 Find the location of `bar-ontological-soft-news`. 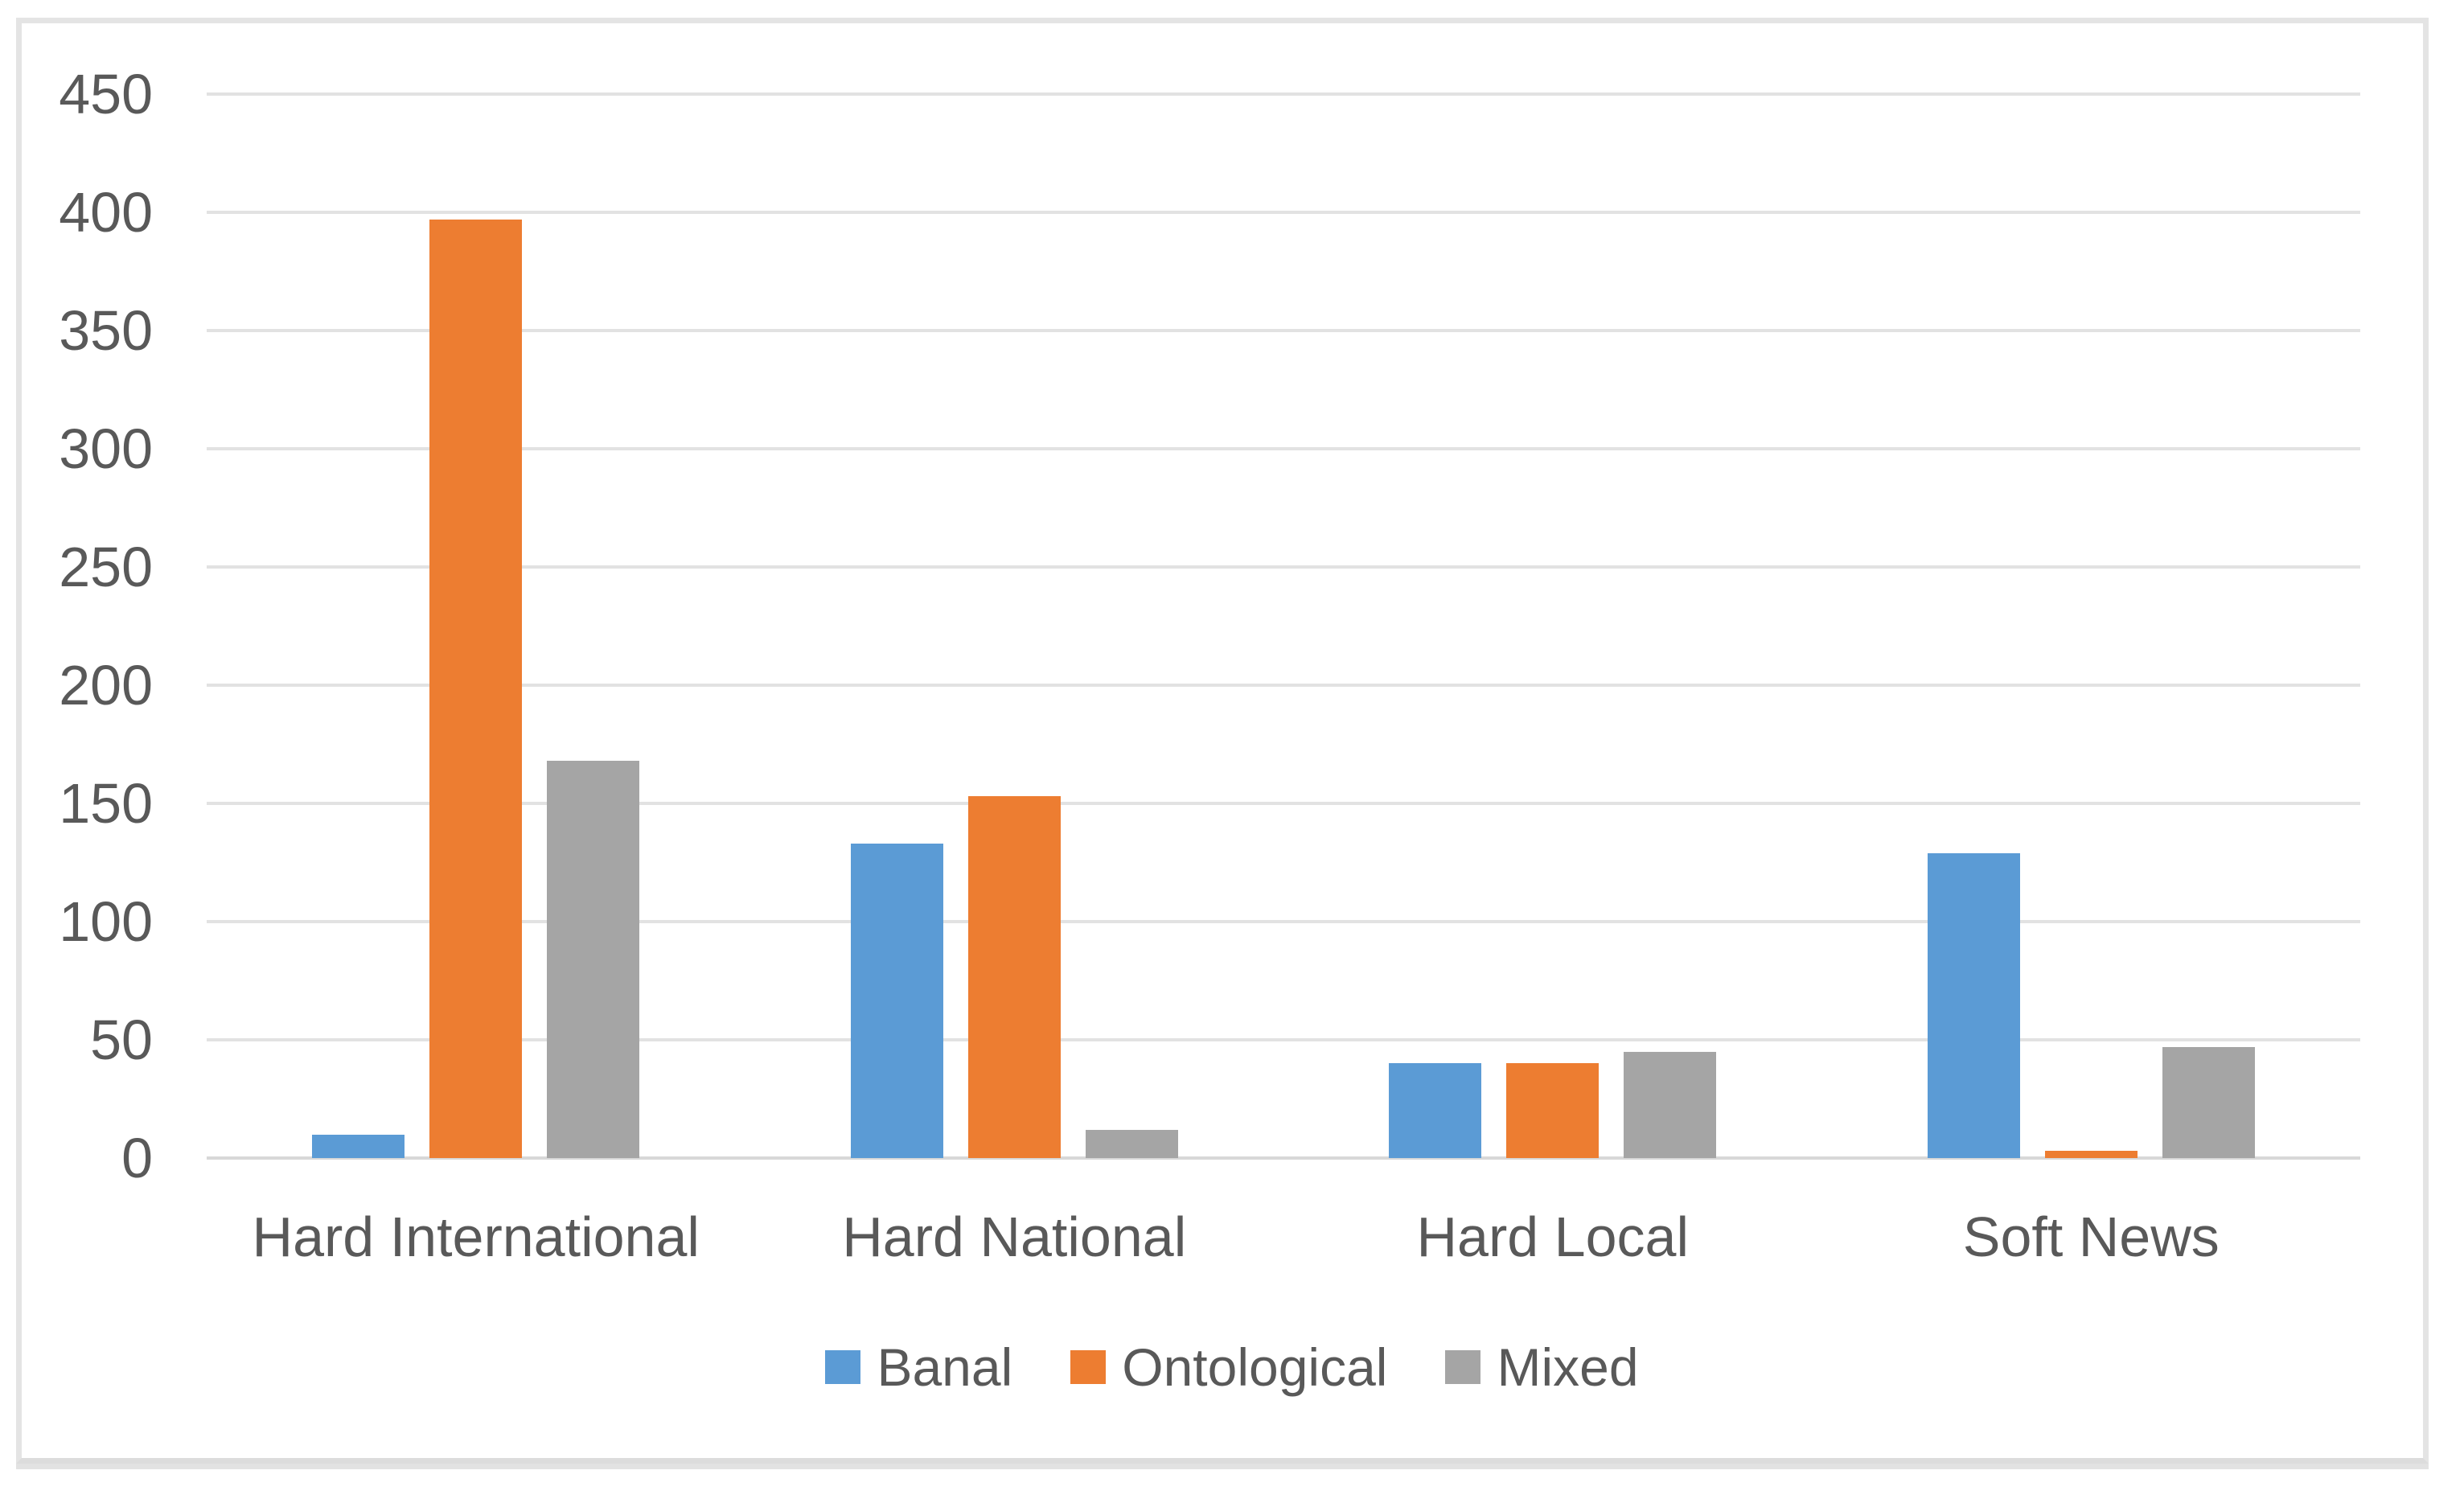

bar-ontological-soft-news is located at coordinates (2091, 1154).